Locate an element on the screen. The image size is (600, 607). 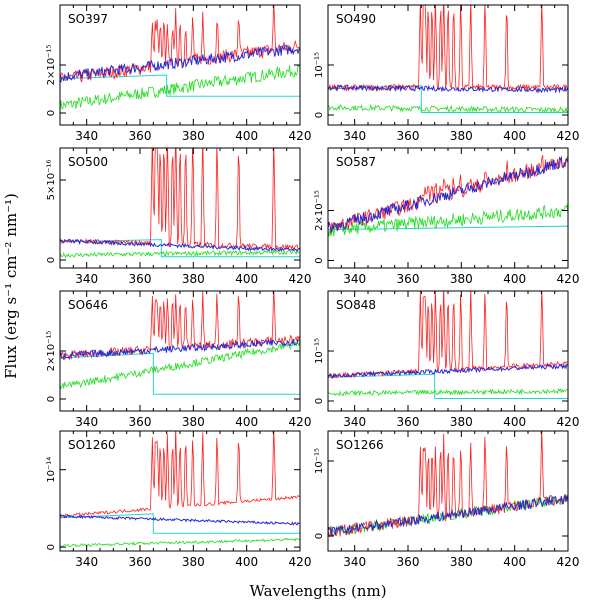
panel-label: SO848 is located at coordinates (356, 305).